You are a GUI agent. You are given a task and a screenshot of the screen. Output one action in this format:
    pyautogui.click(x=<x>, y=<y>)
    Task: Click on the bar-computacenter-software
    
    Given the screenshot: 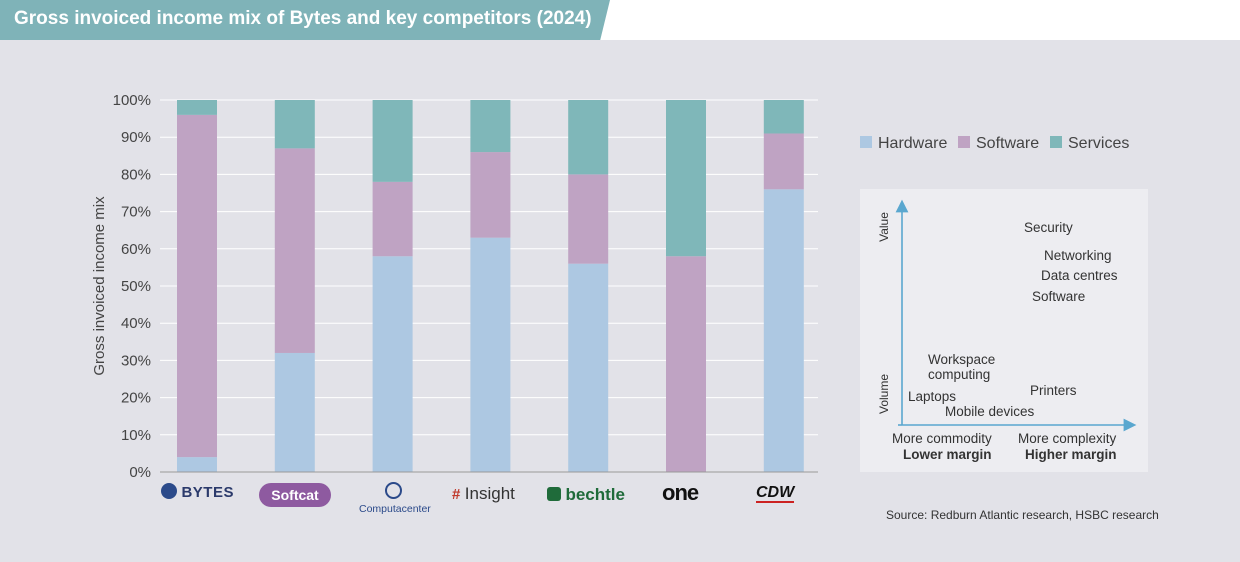 What is the action you would take?
    pyautogui.click(x=392, y=219)
    